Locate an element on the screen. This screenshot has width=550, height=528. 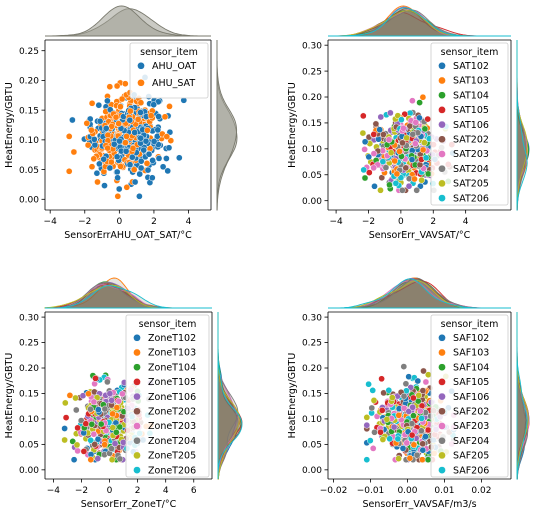
y-tick-label: 0.15 is located at coordinates (312, 124).